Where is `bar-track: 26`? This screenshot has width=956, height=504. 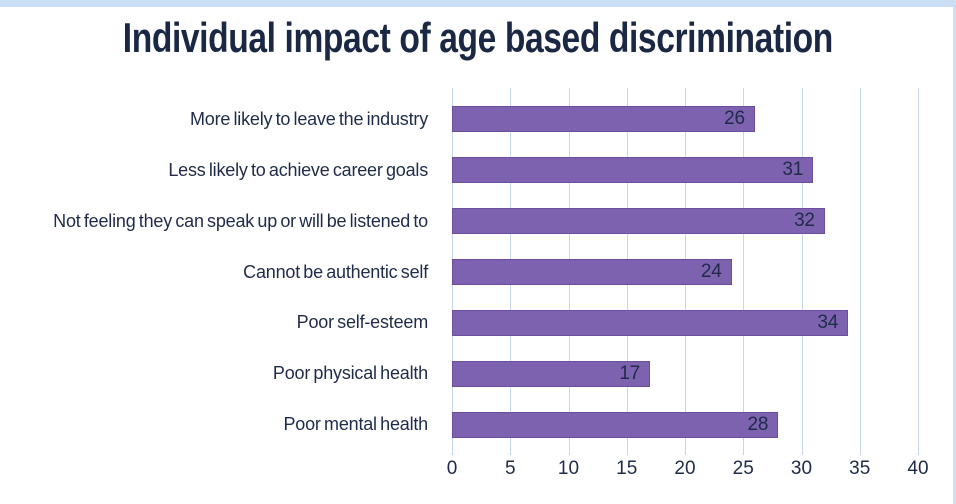 bar-track: 26 is located at coordinates (685, 119).